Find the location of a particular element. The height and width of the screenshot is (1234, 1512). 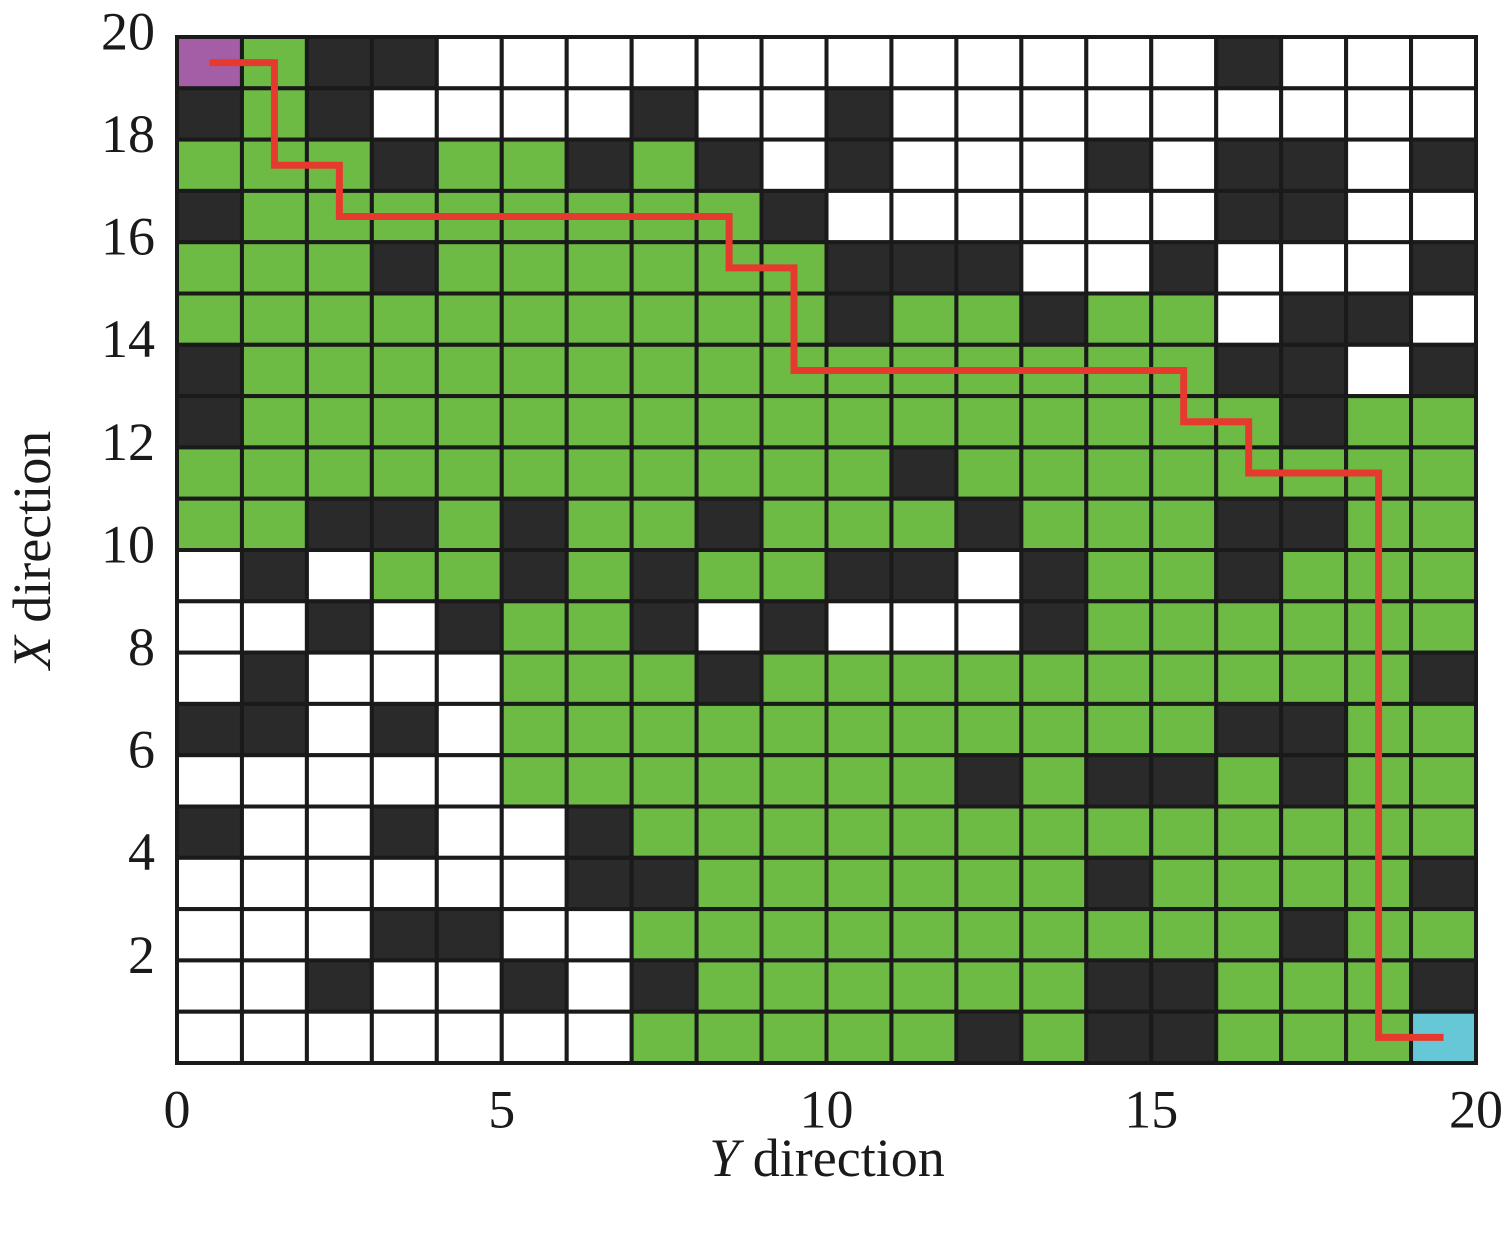

x-tick-label: 5 is located at coordinates (501, 1109).